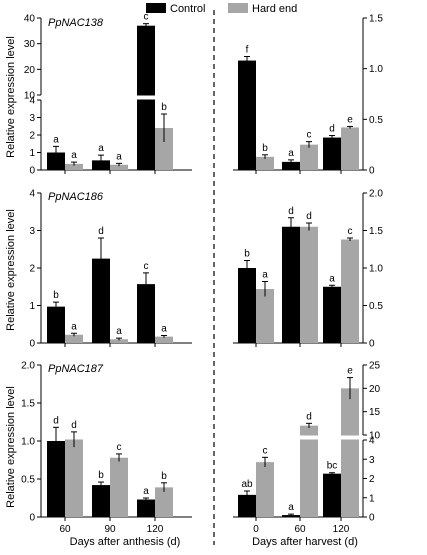 The height and width of the screenshot is (555, 427). Describe the element at coordinates (350, 371) in the screenshot. I see `significance-letter: e` at that location.